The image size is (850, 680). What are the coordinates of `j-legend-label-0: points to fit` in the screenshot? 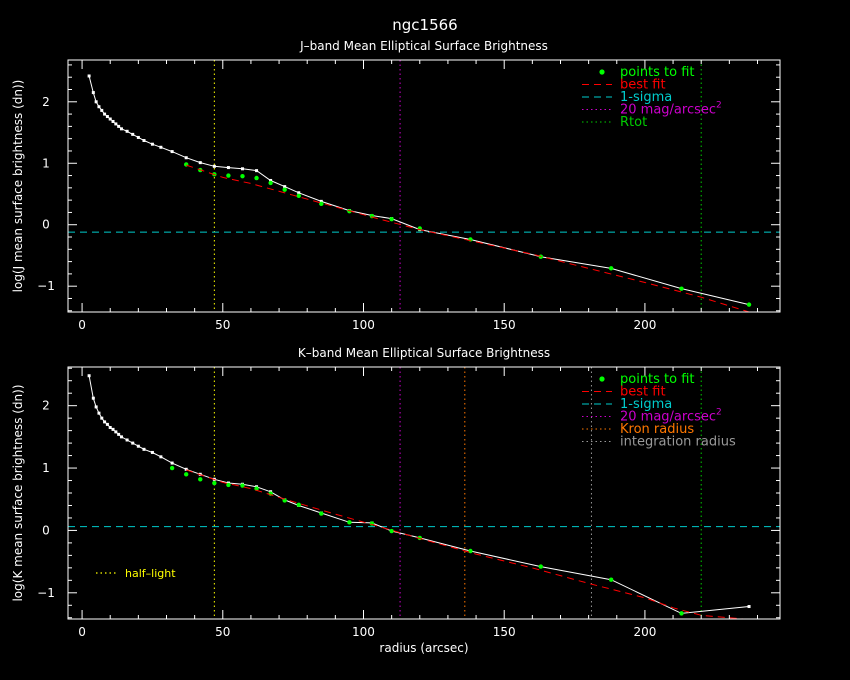 It's located at (657, 72).